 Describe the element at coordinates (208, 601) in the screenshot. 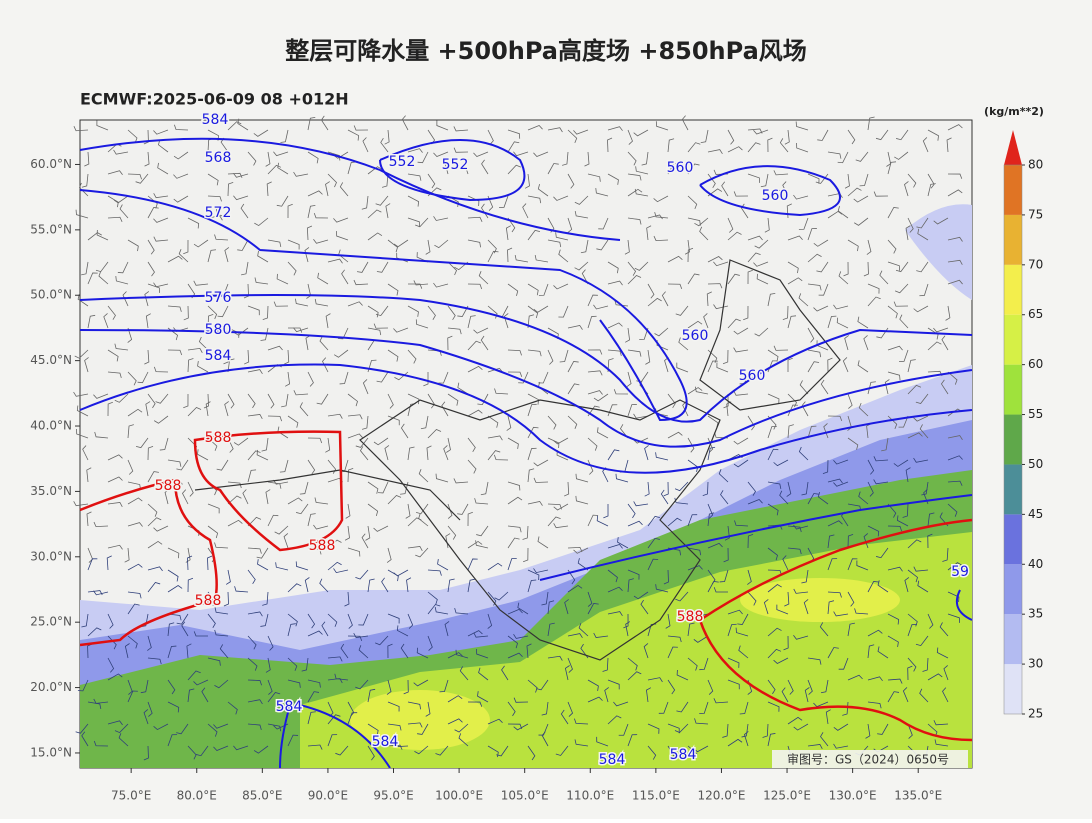

I see `contour-label: 588` at that location.